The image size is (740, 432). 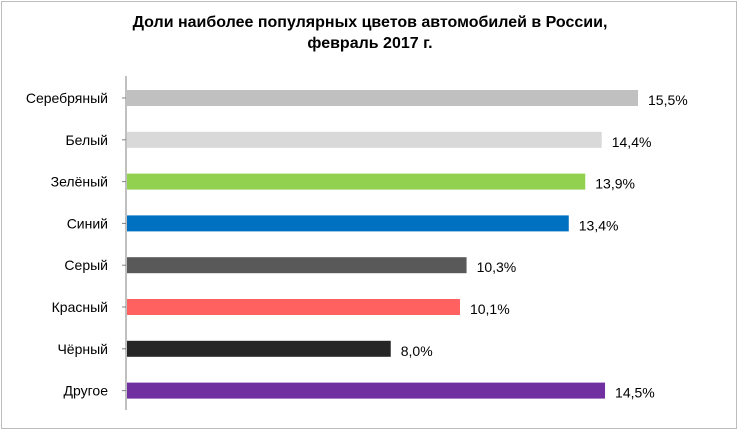 What do you see at coordinates (599, 225) in the screenshot?
I see `value-label-3: 13,4%` at bounding box center [599, 225].